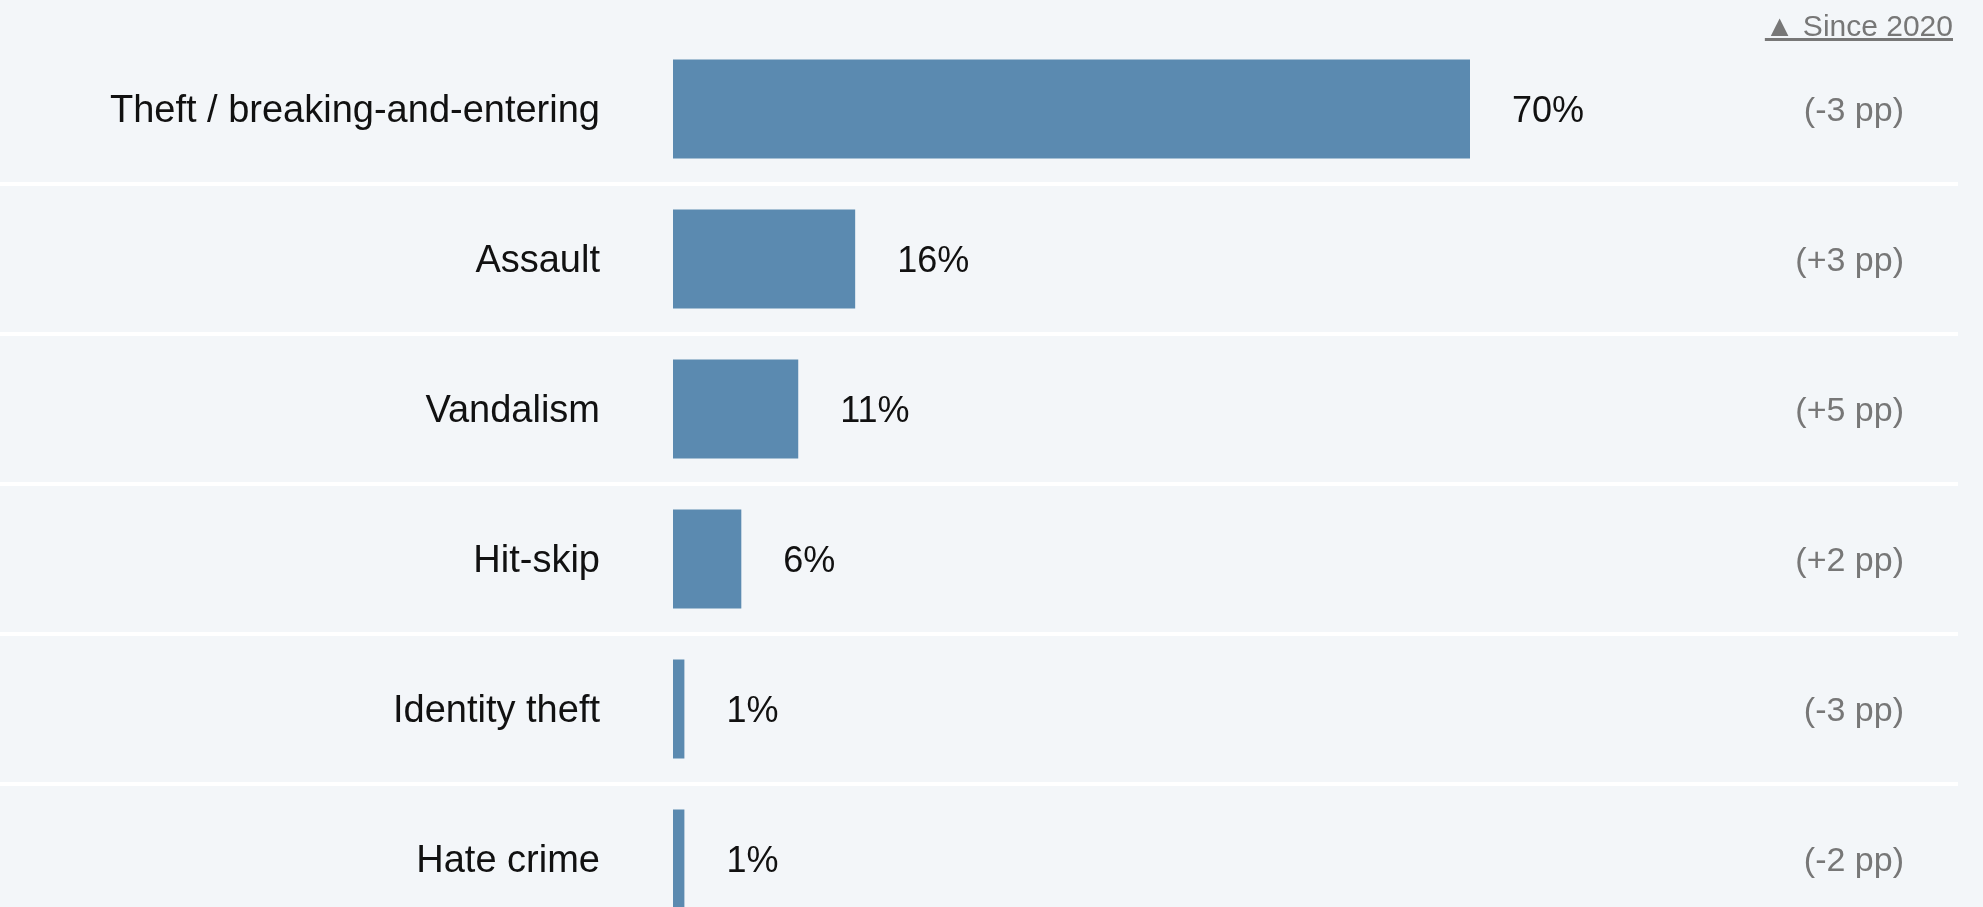 Image resolution: width=1983 pixels, height=907 pixels. Describe the element at coordinates (1858, 25) in the screenshot. I see `text: ▲ Since 2020` at that location.